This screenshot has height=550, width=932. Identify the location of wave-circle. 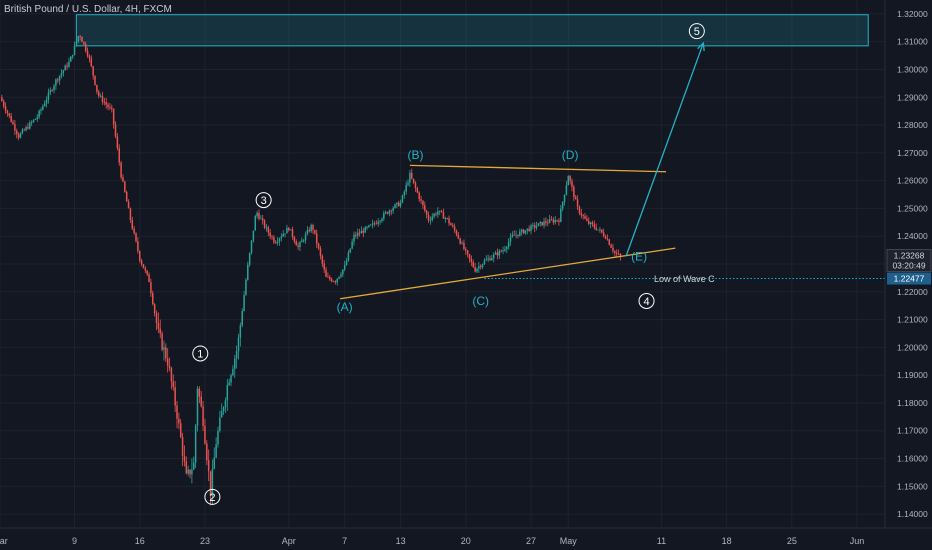
(212, 496).